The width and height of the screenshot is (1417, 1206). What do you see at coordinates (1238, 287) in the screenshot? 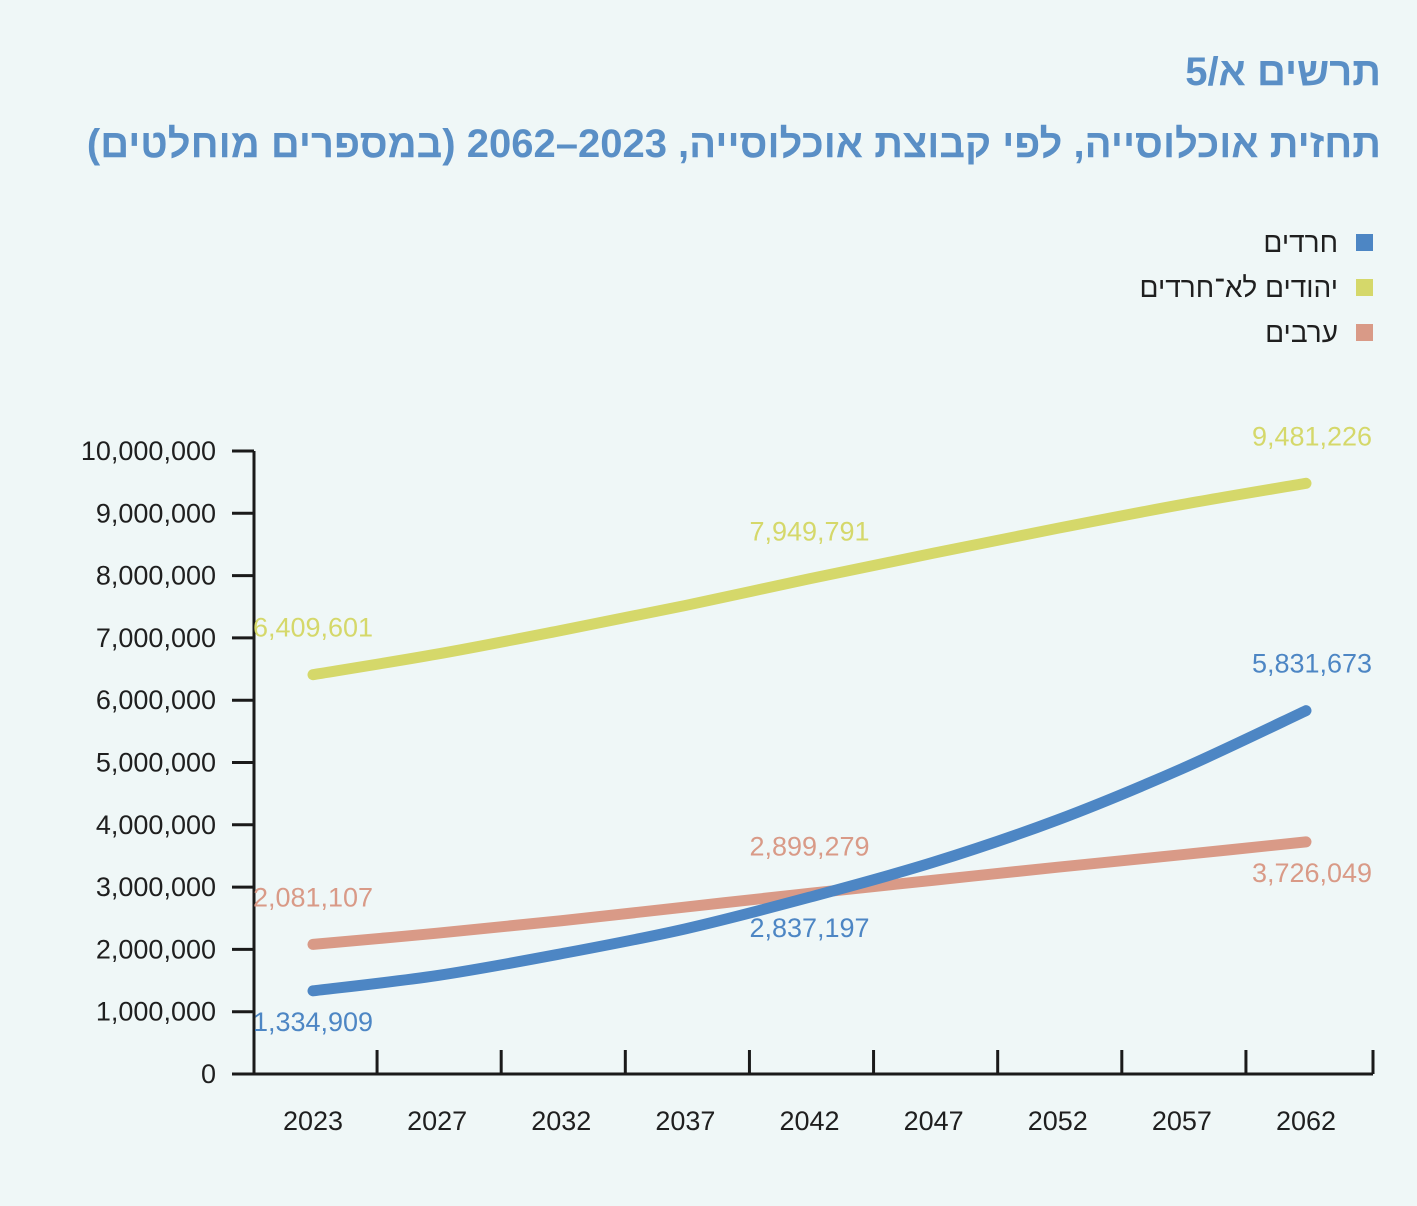
I see `legend-label-non-haredi-jews: יהודים לא־חרדים` at bounding box center [1238, 287].